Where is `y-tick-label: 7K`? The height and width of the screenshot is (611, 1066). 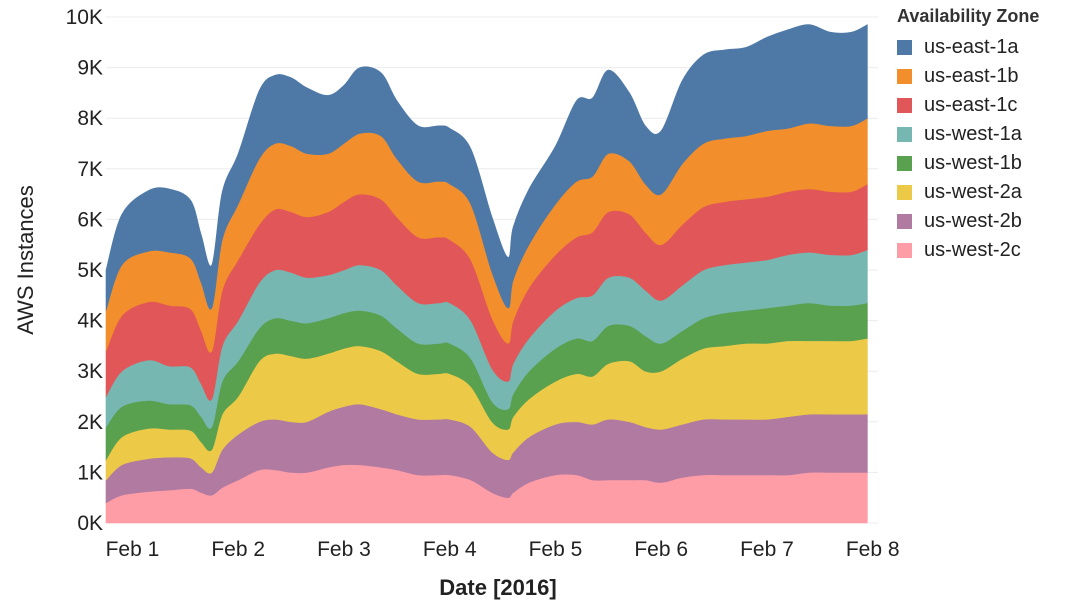 y-tick-label: 7K is located at coordinates (90, 169).